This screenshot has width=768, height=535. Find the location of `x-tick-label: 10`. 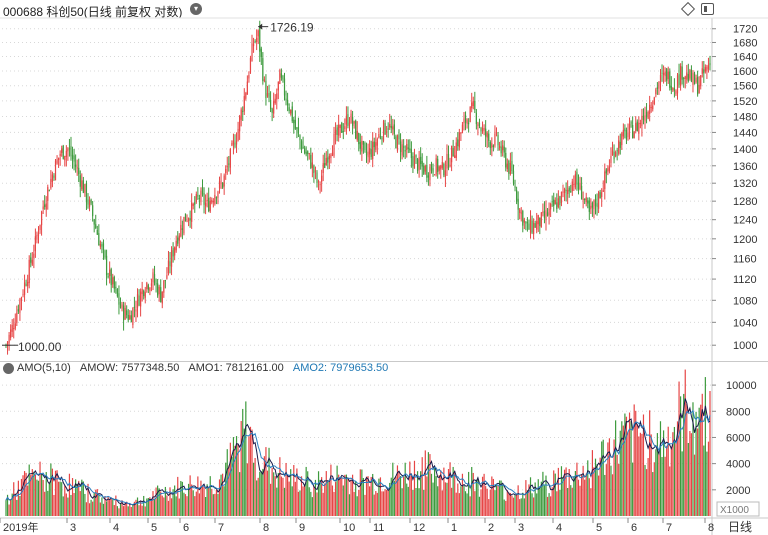

x-tick-label: 10 is located at coordinates (349, 528).